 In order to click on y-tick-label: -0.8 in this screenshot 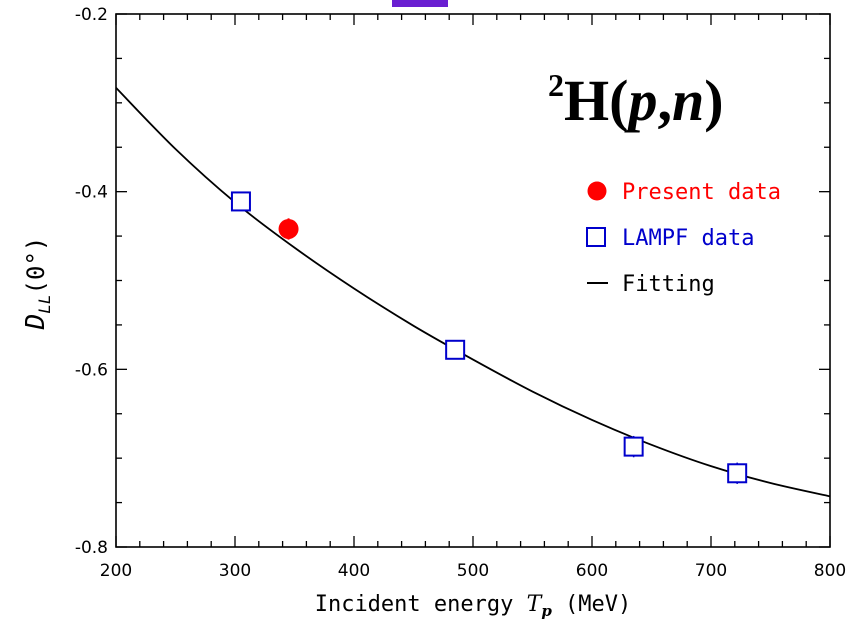, I will do `click(91, 548)`.